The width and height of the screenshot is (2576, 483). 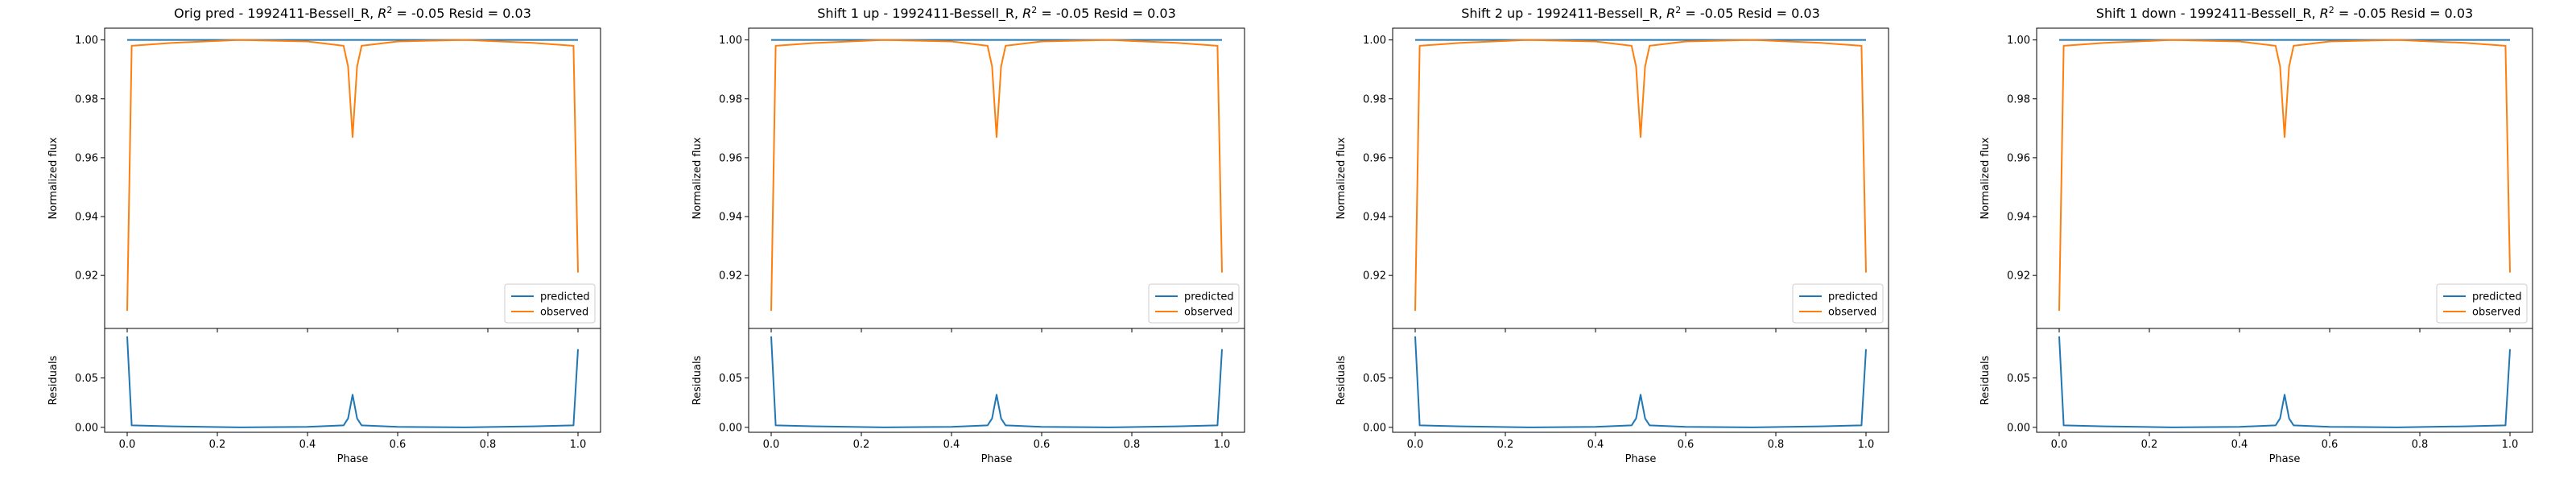 I want to click on chart-title-prefix: Orig pred - 1992411-Bessell_R,, so click(x=276, y=14).